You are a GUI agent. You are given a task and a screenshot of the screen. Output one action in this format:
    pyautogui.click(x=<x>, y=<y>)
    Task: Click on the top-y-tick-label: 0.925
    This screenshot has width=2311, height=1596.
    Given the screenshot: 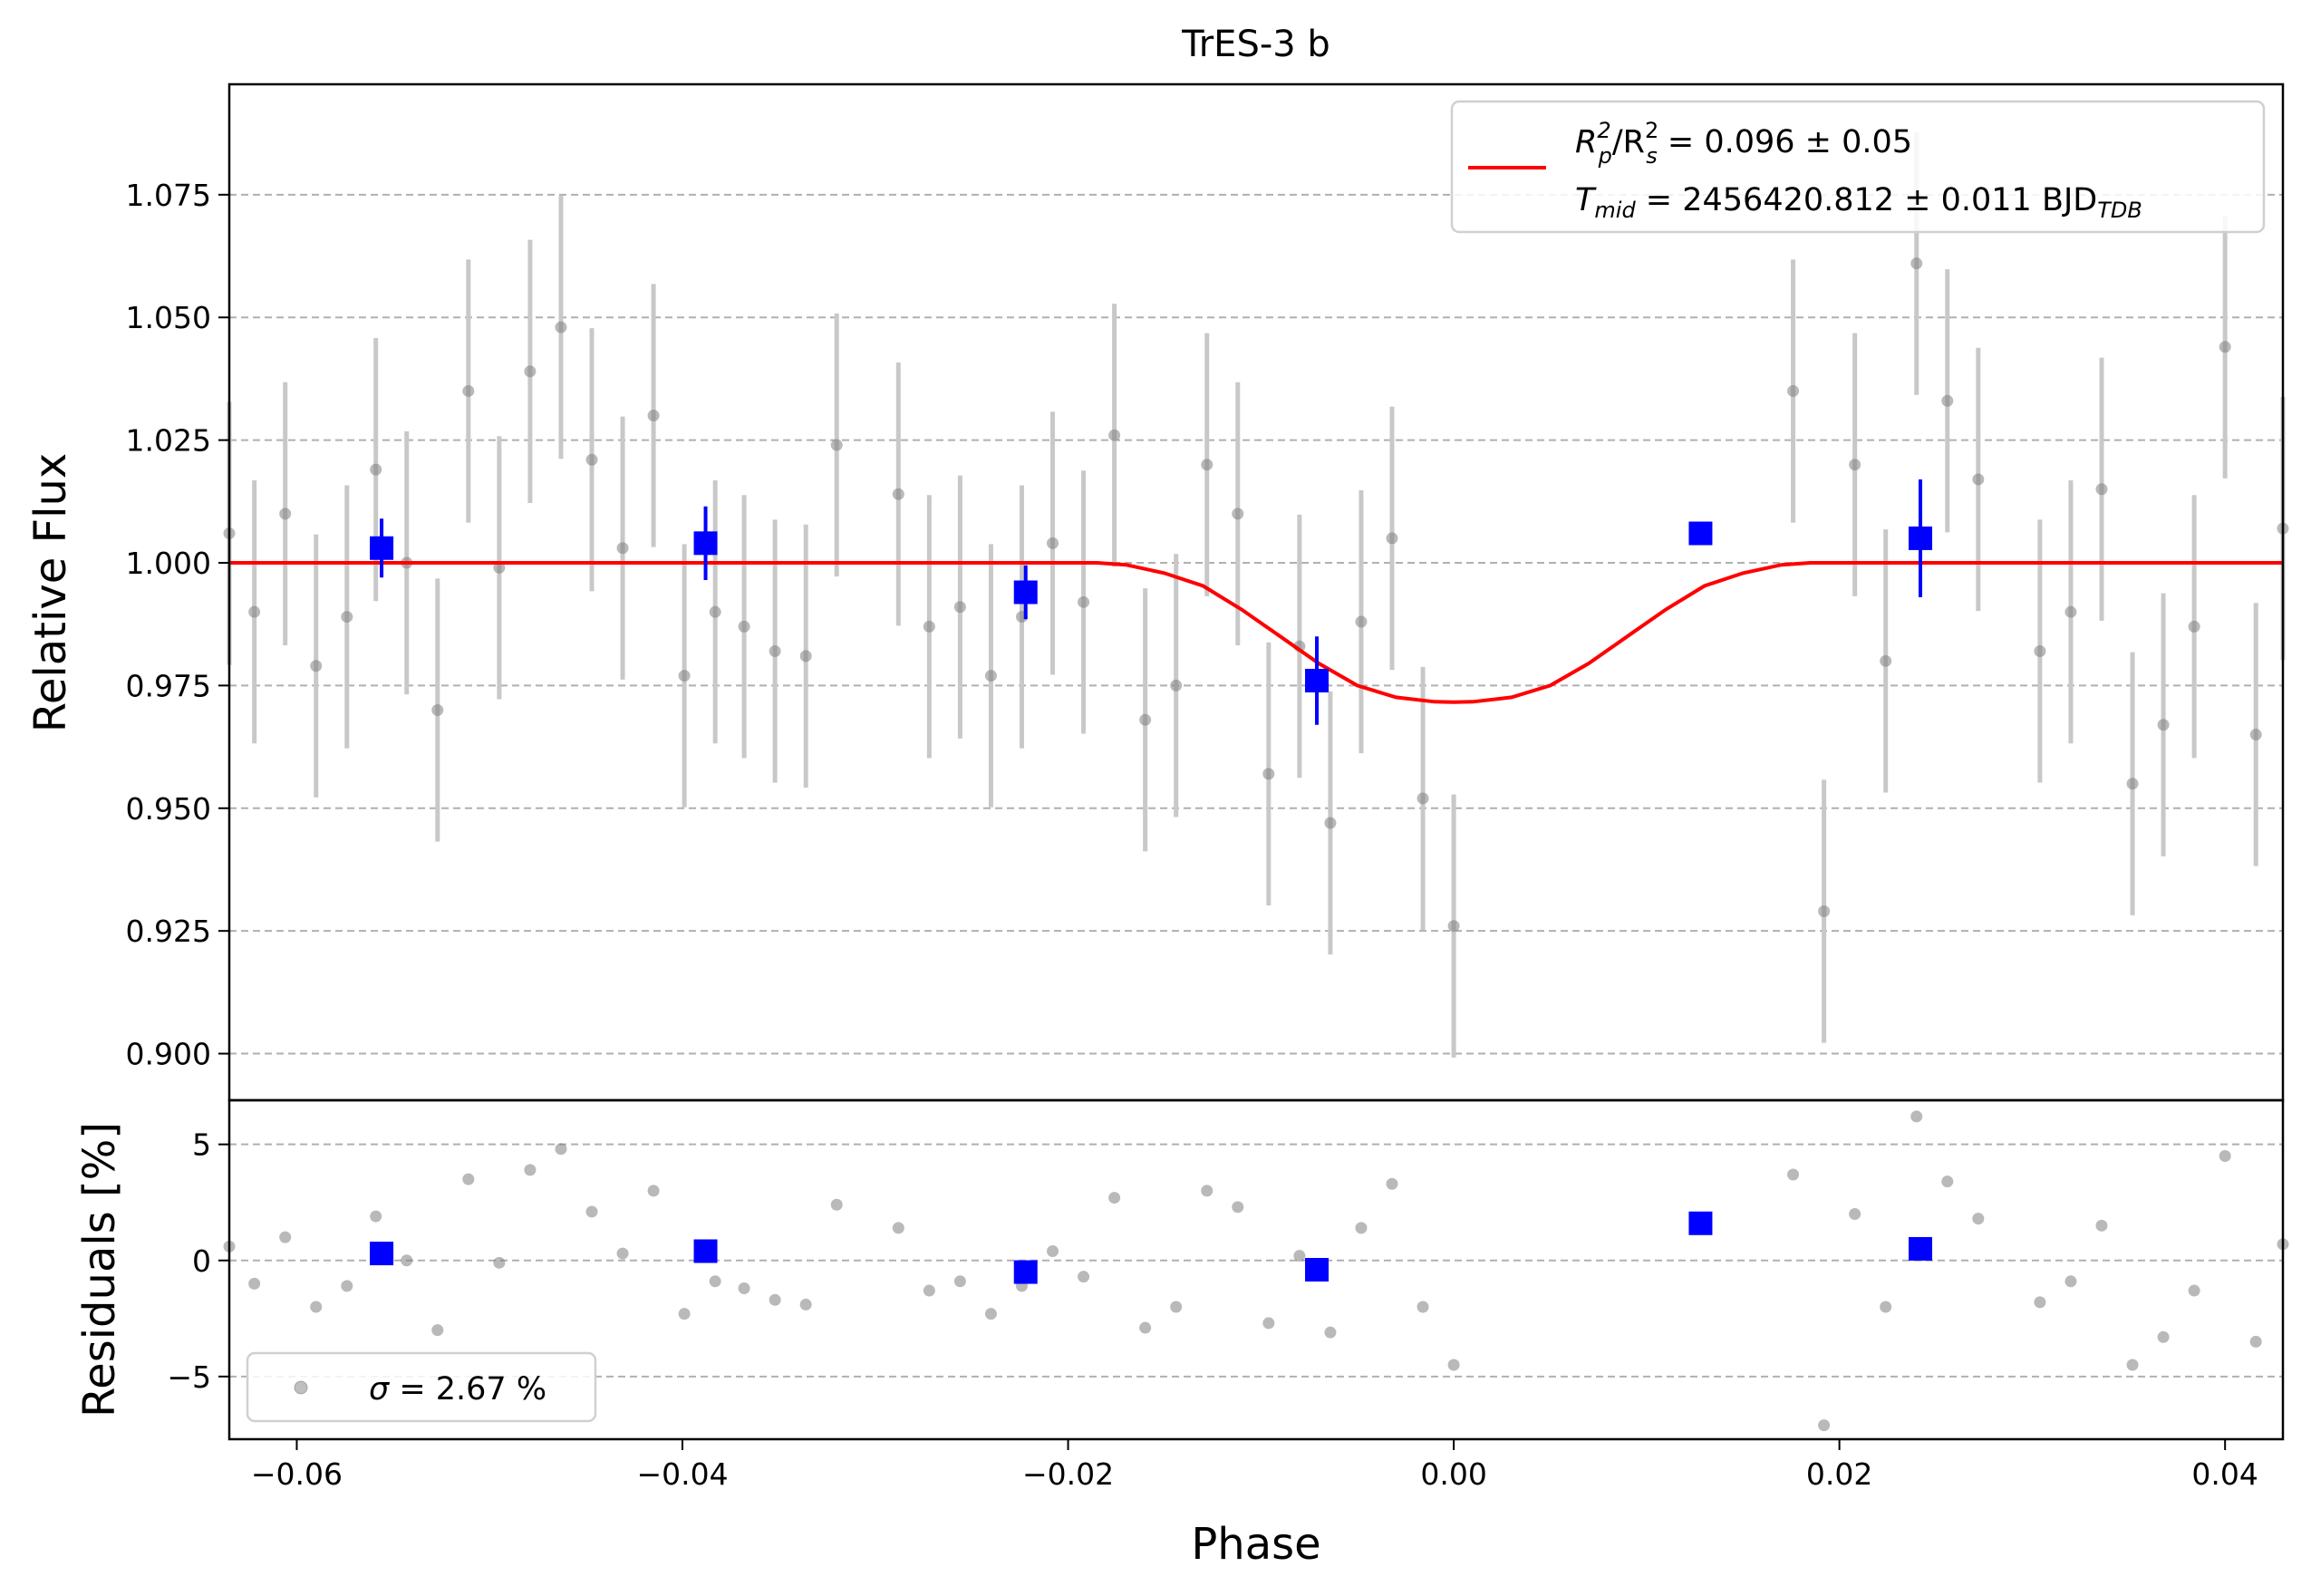 What is the action you would take?
    pyautogui.click(x=169, y=931)
    